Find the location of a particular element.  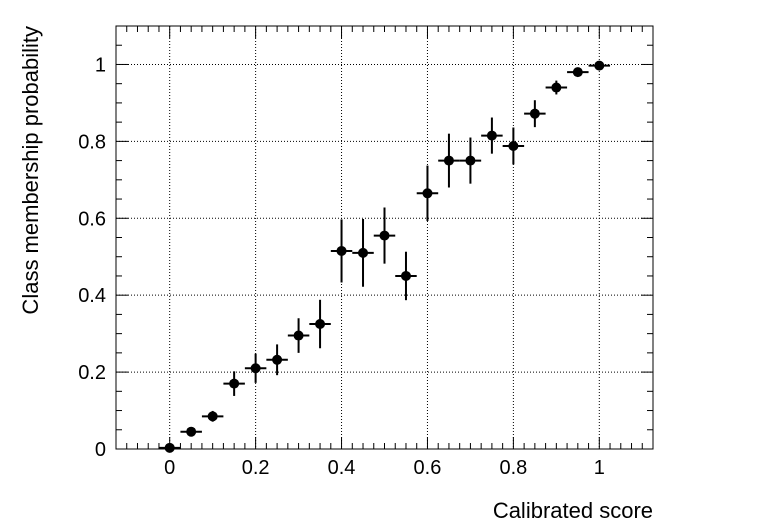

x-tick-label: 0.4 is located at coordinates (342, 468).